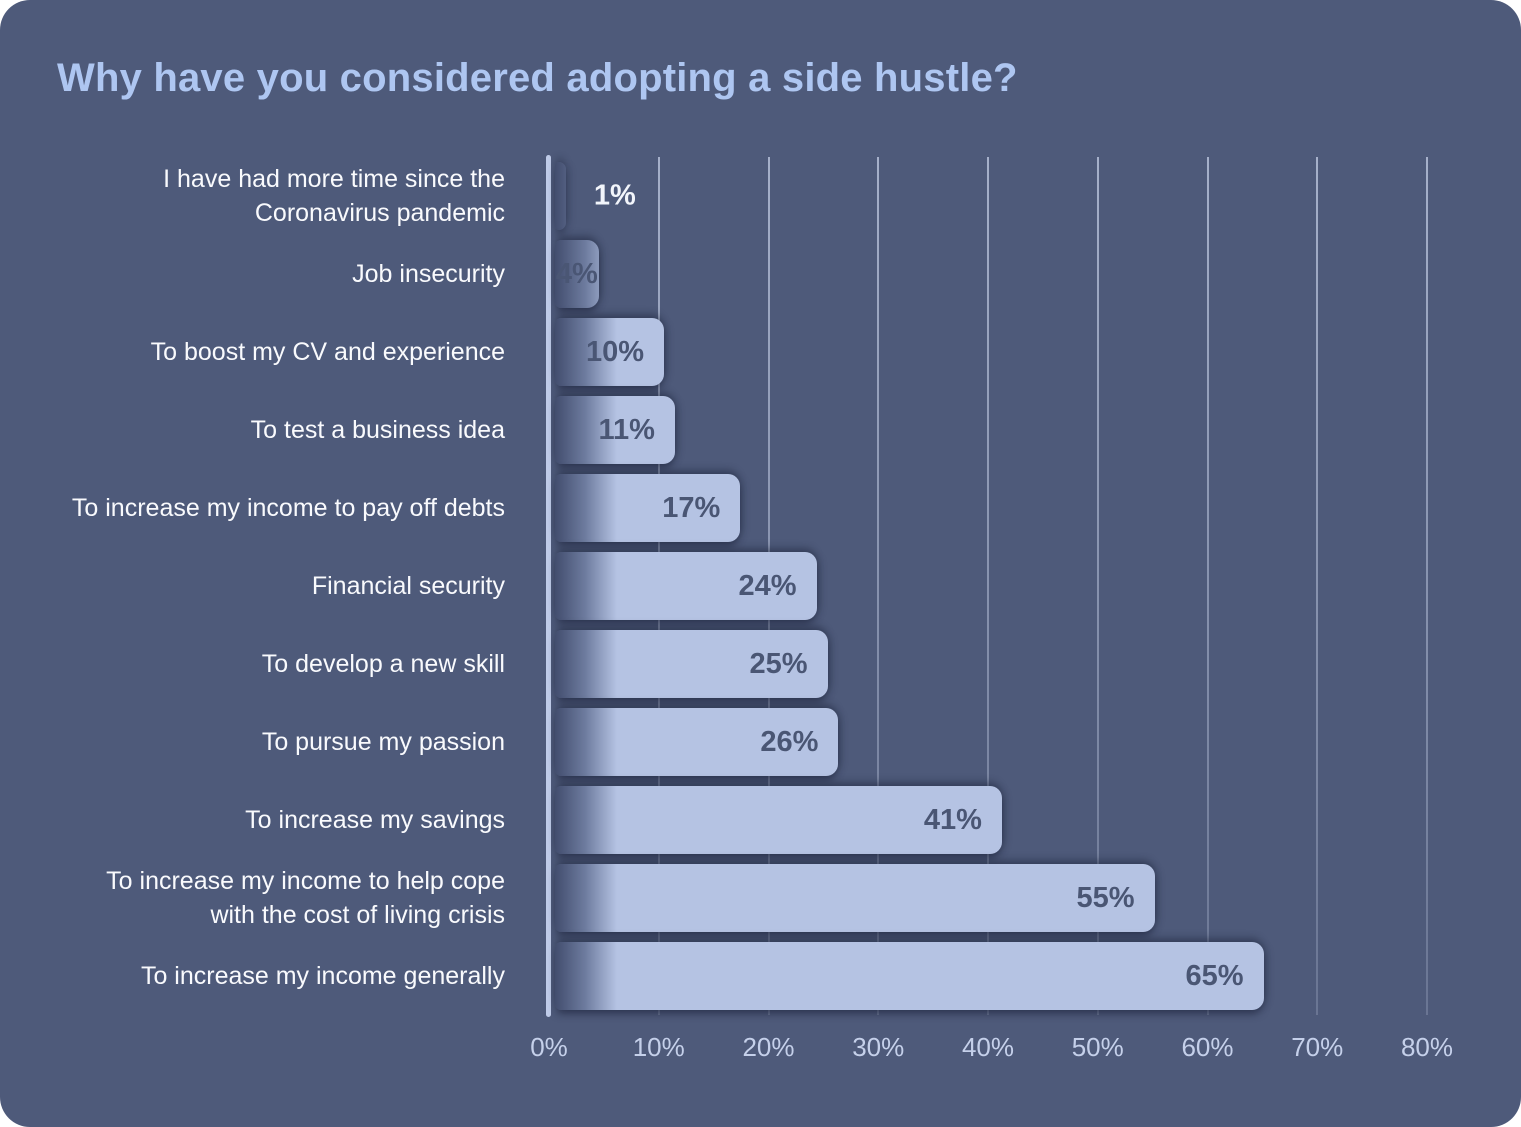  I want to click on category-label: To increase my income to pay off debts, so click(288, 508).